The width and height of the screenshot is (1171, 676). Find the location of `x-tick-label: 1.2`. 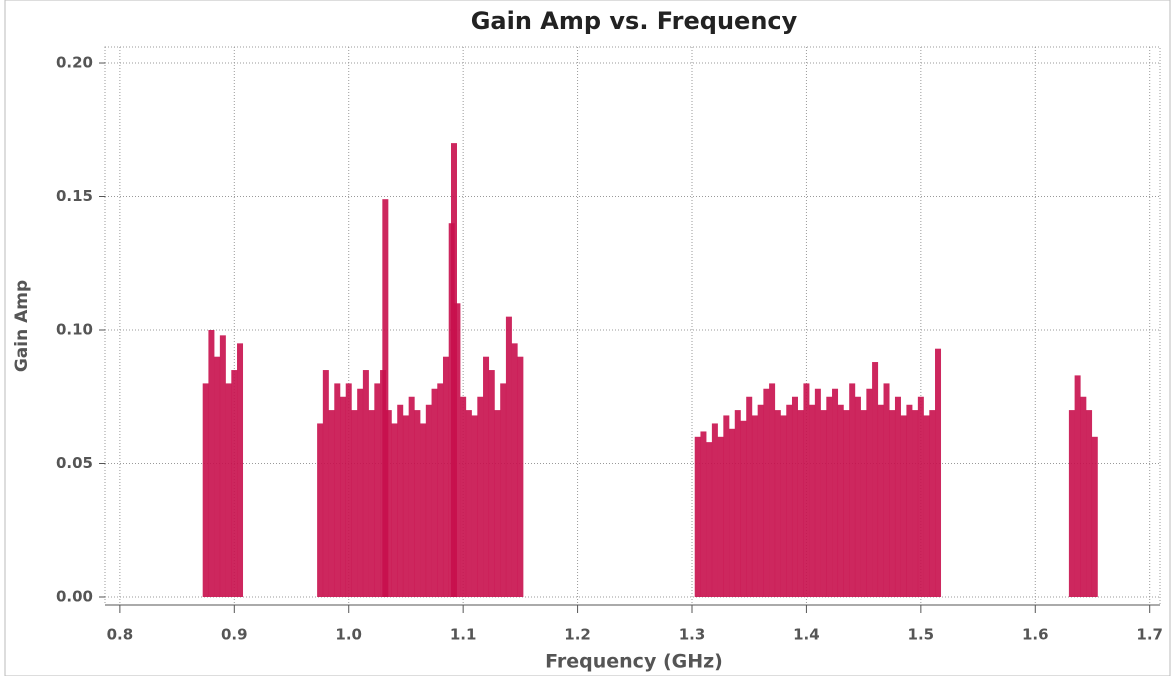

x-tick-label: 1.2 is located at coordinates (577, 635).